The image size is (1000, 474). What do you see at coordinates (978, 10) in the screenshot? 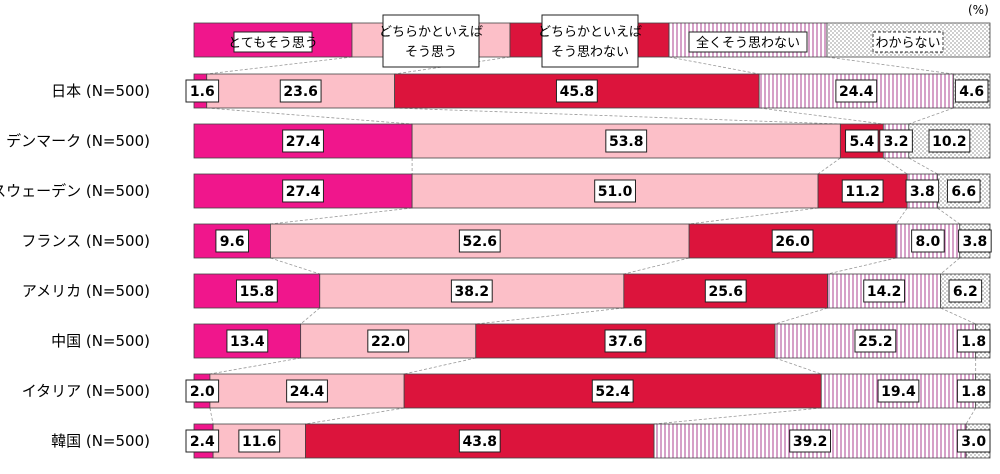
I see `unit-label: (%)` at bounding box center [978, 10].